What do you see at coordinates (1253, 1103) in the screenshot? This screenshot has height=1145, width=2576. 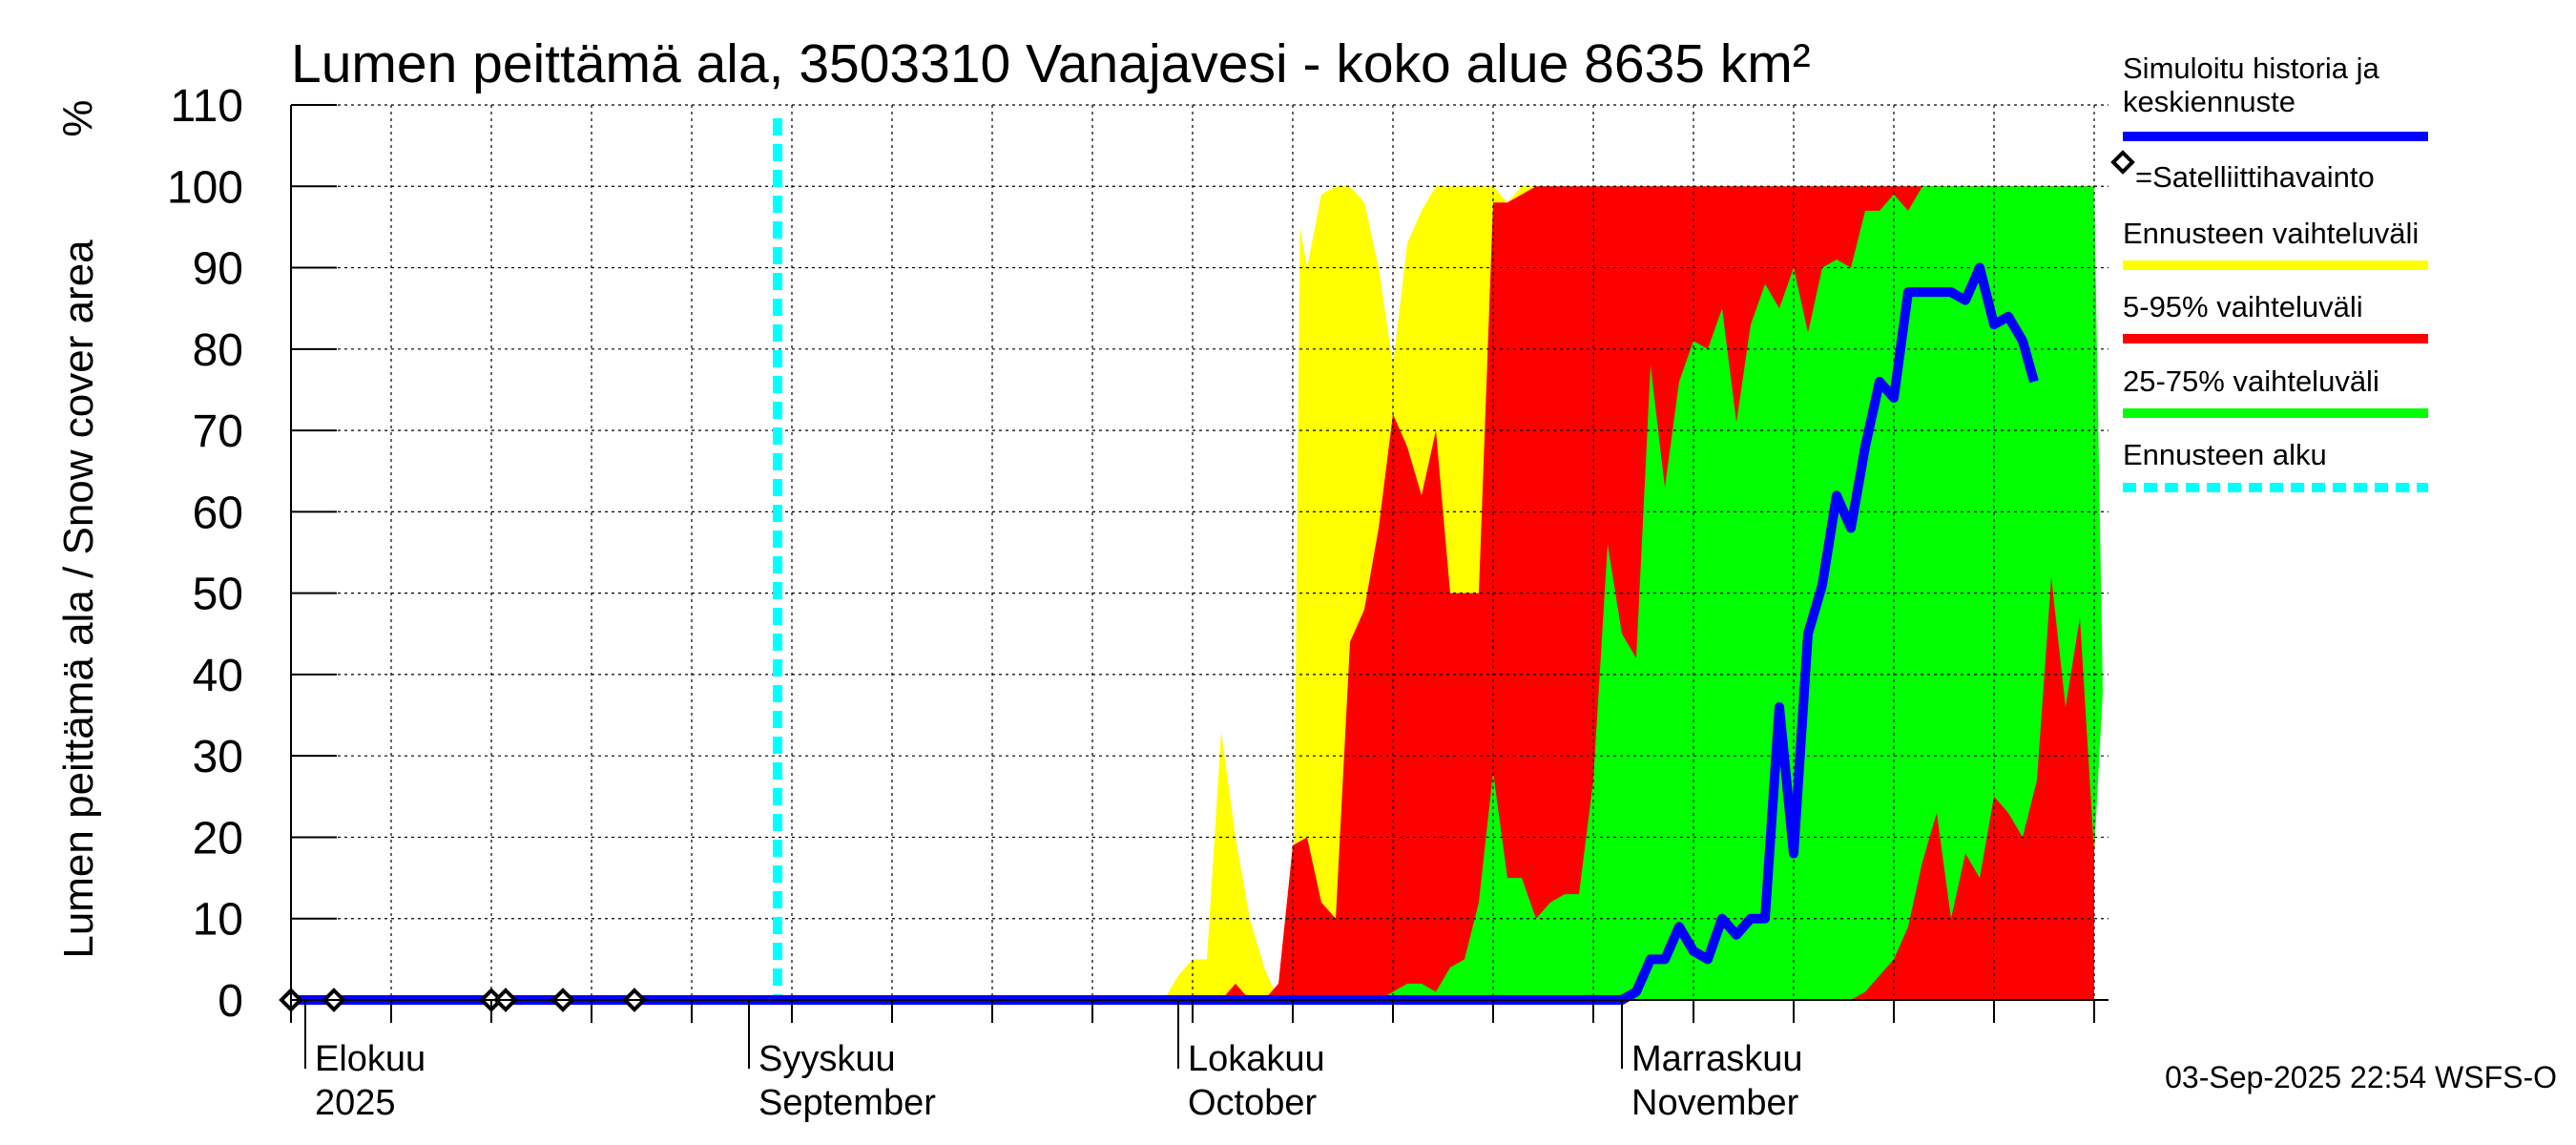 I see `x-month-sublabel: October` at bounding box center [1253, 1103].